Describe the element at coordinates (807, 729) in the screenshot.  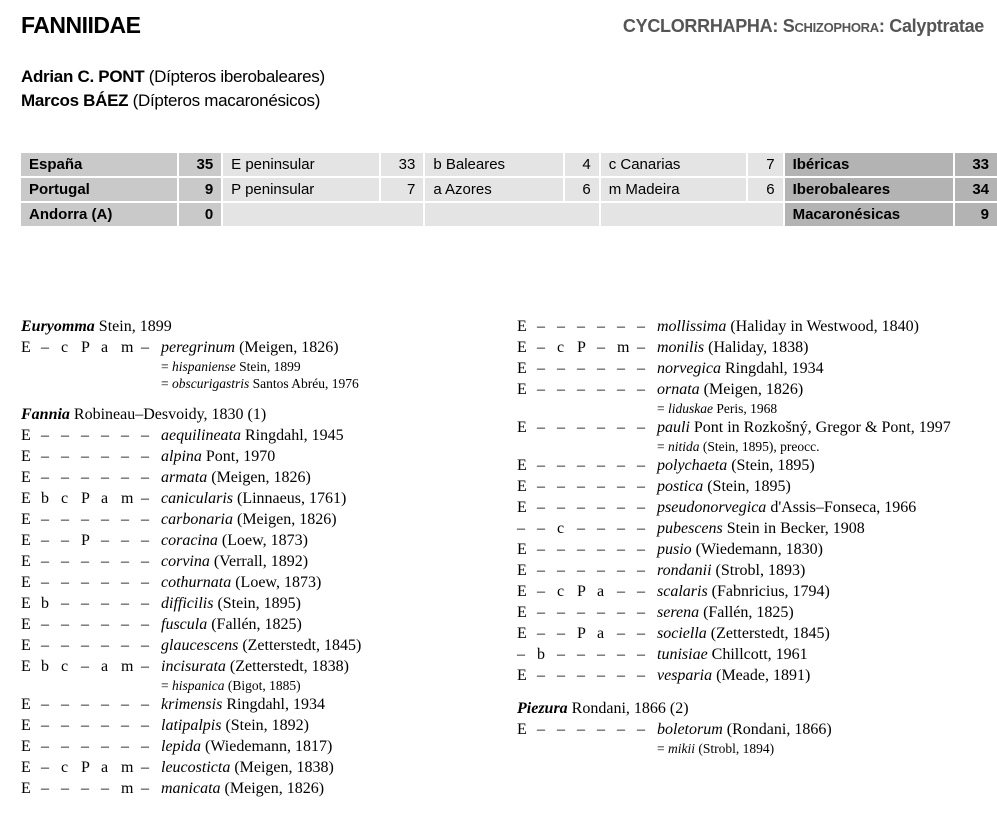
I see `species-text: boletorum (Rondani, 1866)` at that location.